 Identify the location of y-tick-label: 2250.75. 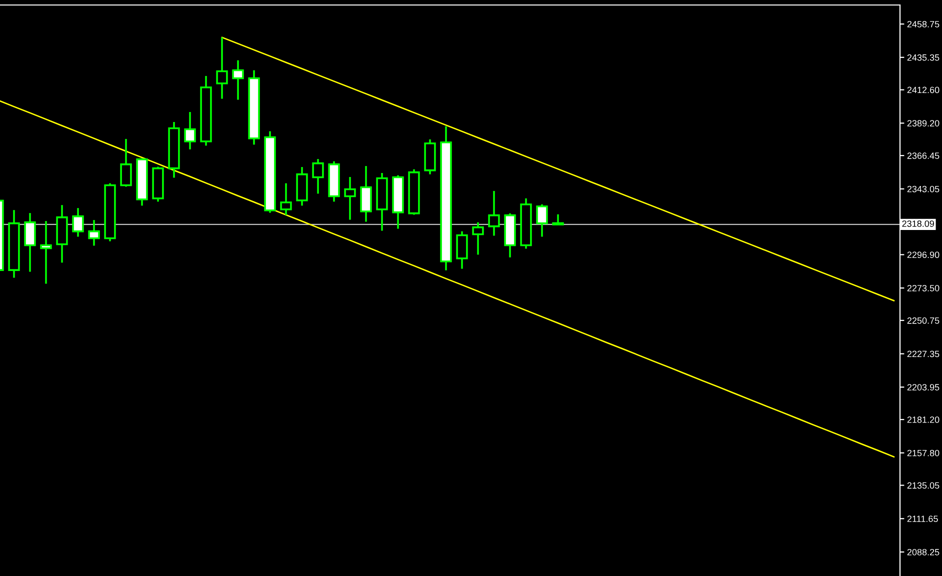
(923, 320).